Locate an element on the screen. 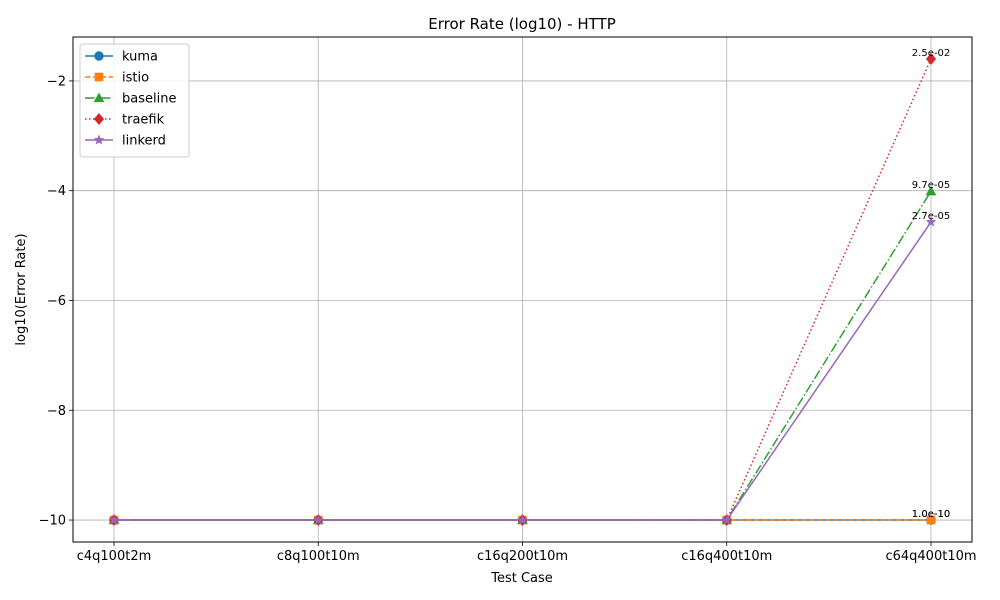 Image resolution: width=1000 pixels, height=600 pixels. legend-label: linkerd is located at coordinates (144, 141).